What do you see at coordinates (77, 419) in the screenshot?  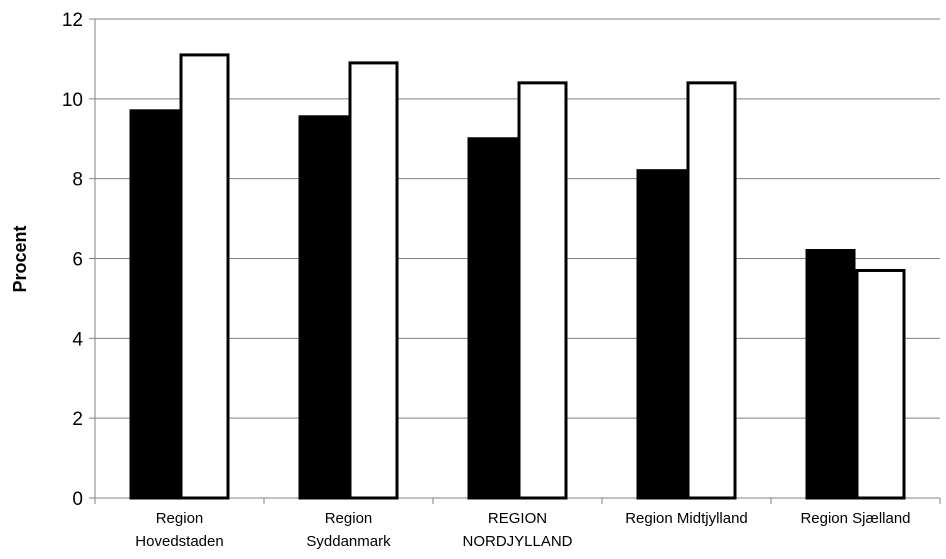 I see `y-tick-label: 2` at bounding box center [77, 419].